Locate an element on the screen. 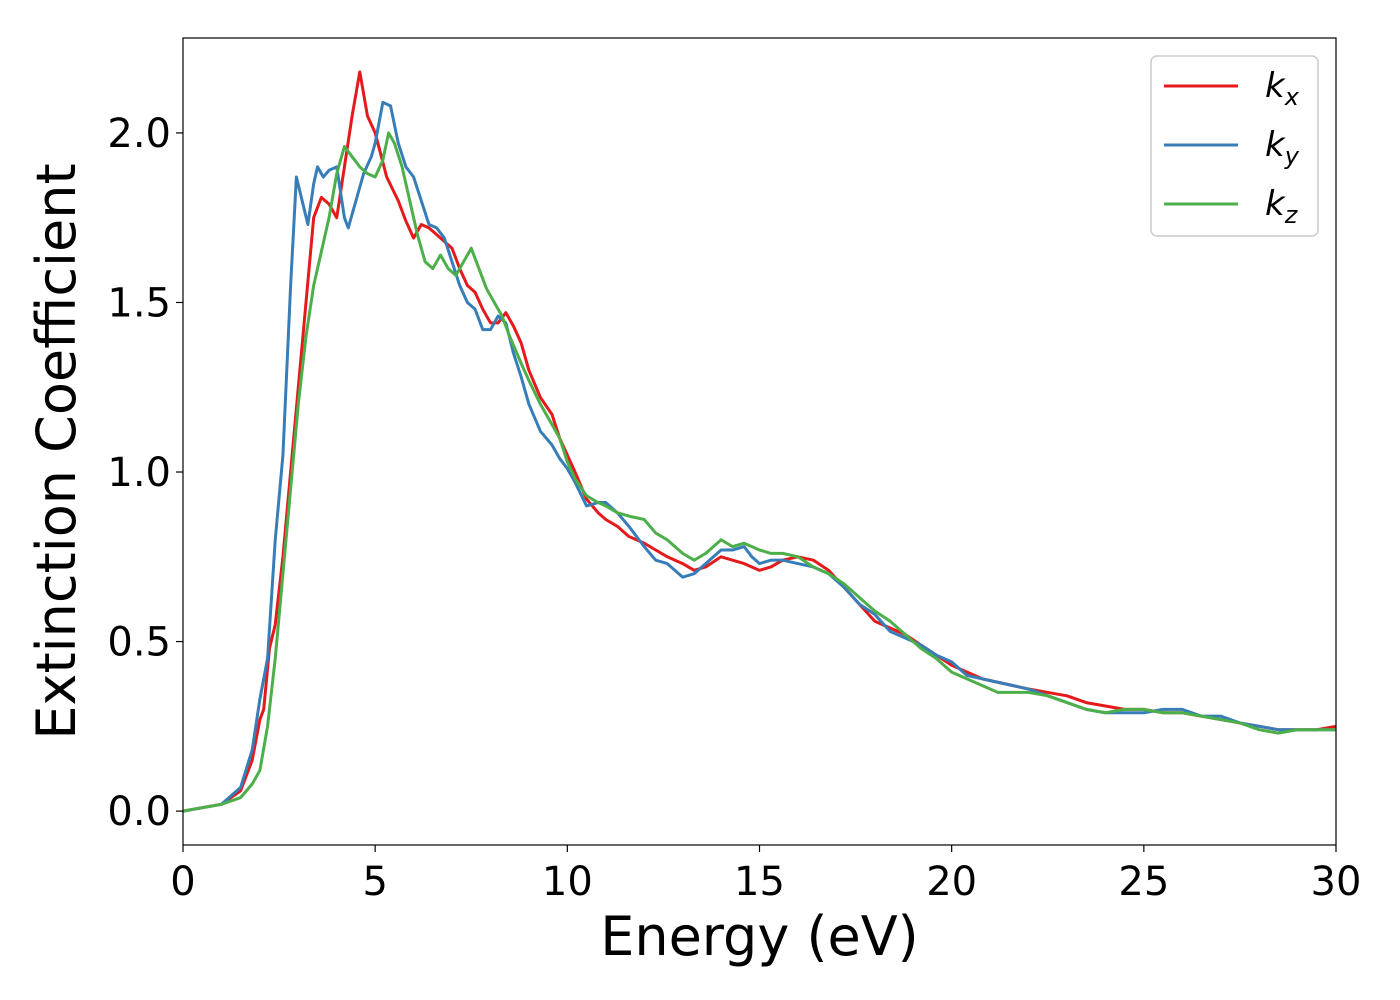 The width and height of the screenshot is (1400, 1000). y-tick-label: 1.5 is located at coordinates (139, 303).